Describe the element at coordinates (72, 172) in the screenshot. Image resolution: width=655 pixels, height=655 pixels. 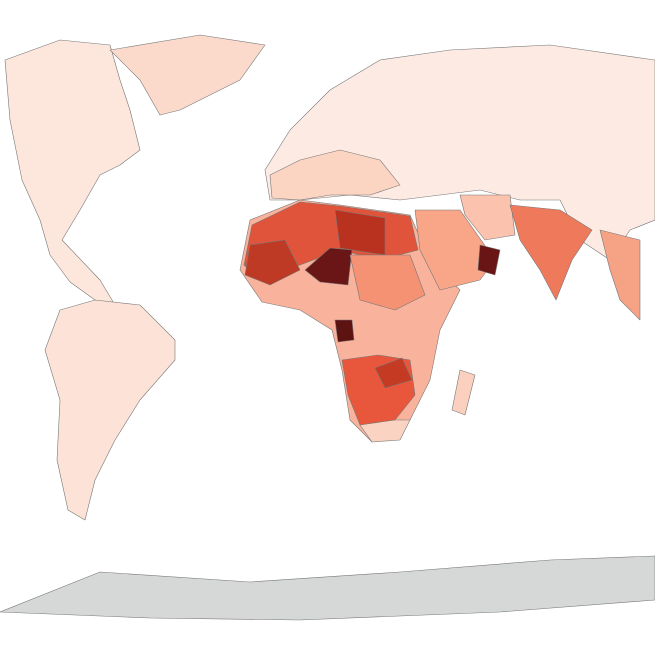
I see `north-america` at that location.